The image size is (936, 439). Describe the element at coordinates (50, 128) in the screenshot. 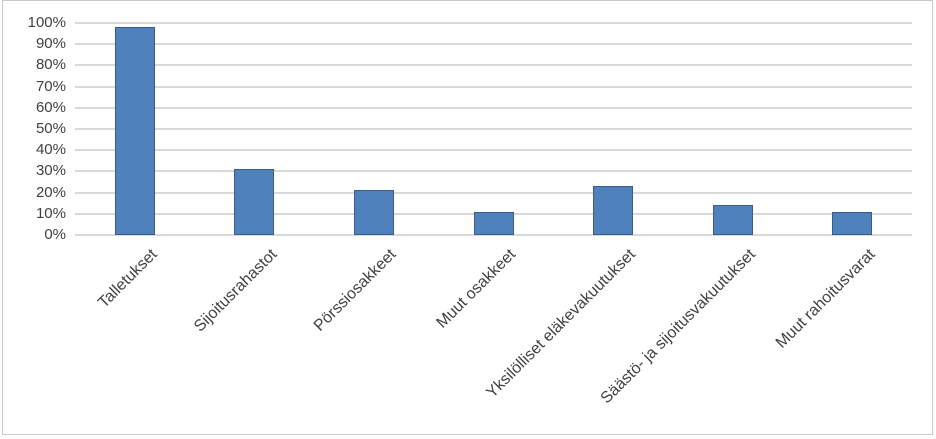

I see `y-tick-label-50: 50%` at that location.